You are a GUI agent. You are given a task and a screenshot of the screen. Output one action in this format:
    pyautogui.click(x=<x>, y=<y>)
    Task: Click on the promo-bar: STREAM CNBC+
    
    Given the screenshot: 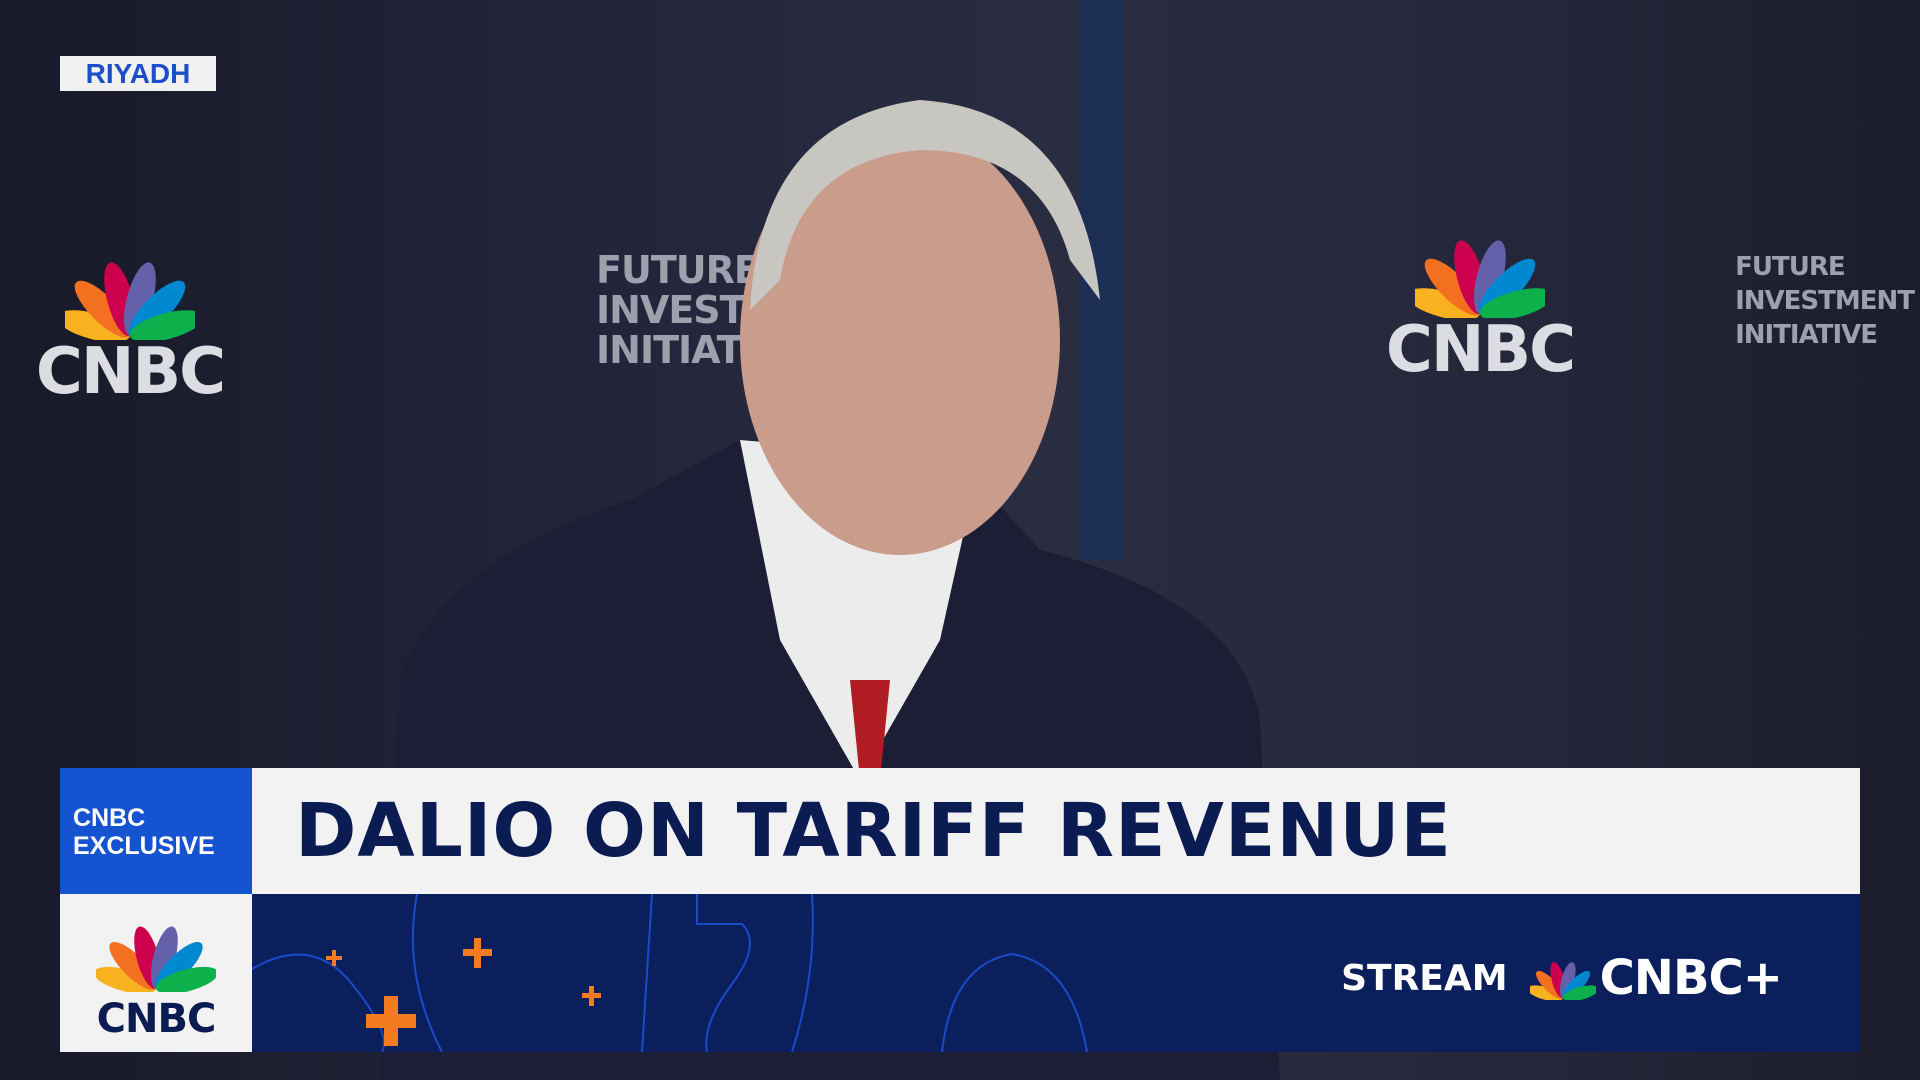 What is the action you would take?
    pyautogui.click(x=1056, y=973)
    